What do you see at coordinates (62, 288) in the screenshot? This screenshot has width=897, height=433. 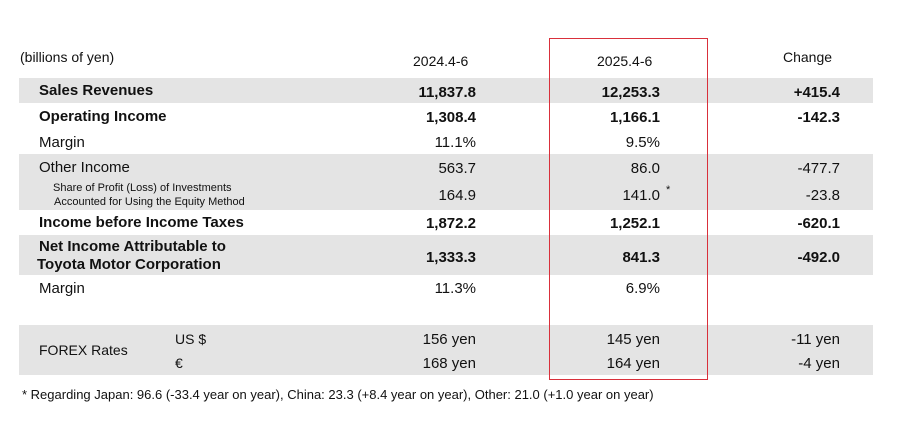 I see `margin2-label: Margin` at bounding box center [62, 288].